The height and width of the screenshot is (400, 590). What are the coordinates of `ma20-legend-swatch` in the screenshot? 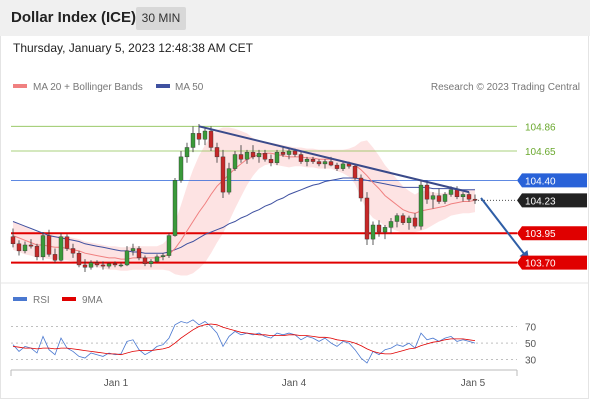 It's located at (20, 86).